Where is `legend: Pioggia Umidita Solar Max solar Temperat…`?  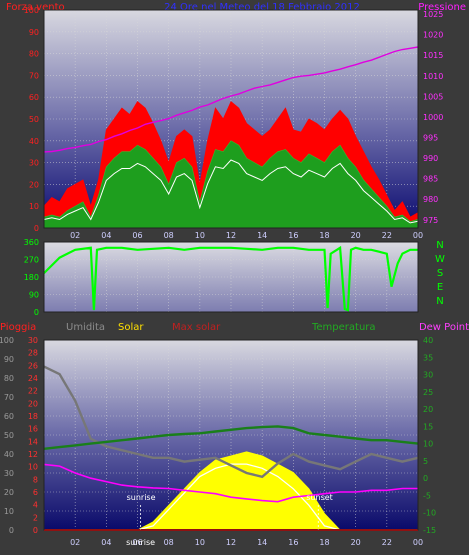
legend: Pioggia Umidita Solar Max solar Temperat… is located at coordinates (234, 327).